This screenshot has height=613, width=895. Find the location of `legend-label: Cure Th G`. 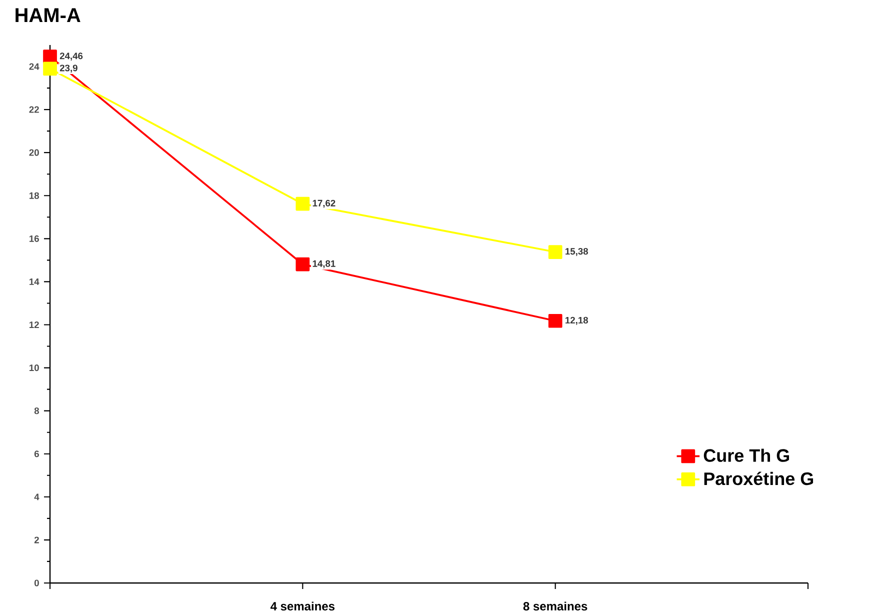

legend-label: Cure Th G is located at coordinates (746, 455).